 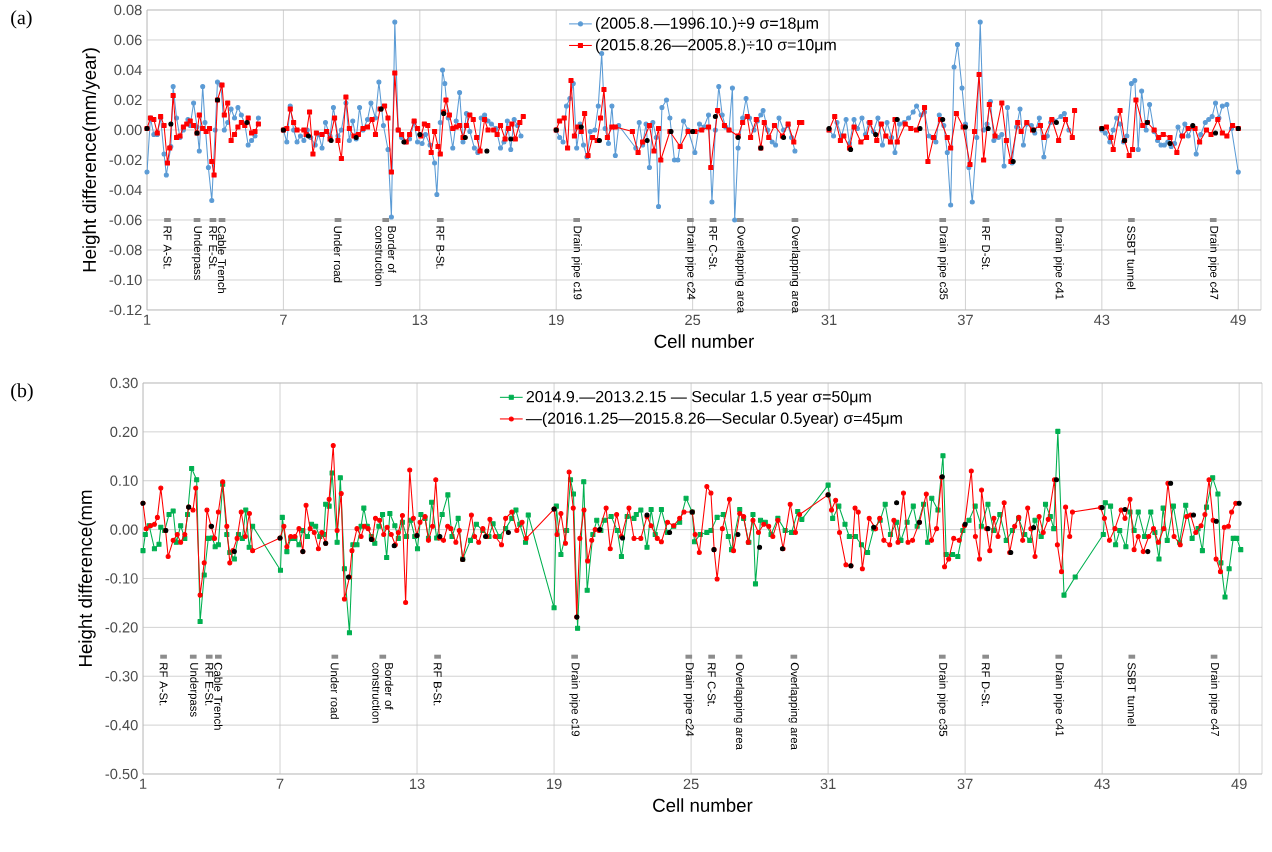 I want to click on legend-label: —(2016.1.25—2015.8.26—Secular 0.5year) σ=45μm, so click(x=713, y=420).